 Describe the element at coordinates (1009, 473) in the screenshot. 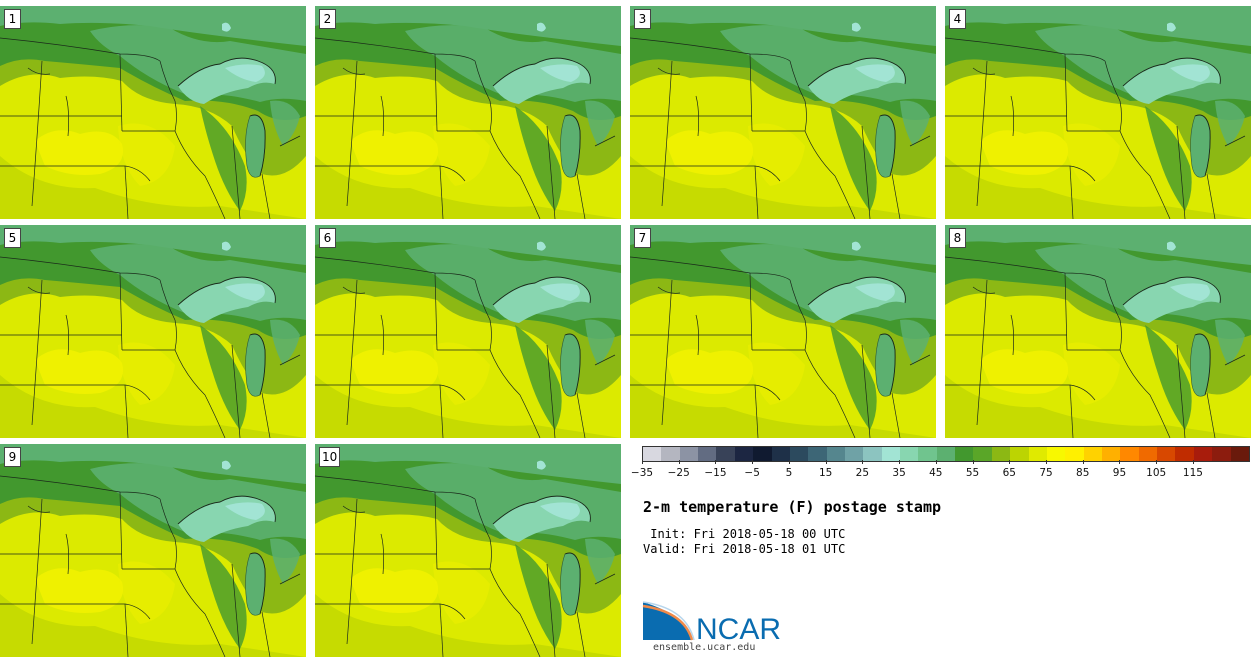

I see `colorbar-tick-label: 65` at that location.